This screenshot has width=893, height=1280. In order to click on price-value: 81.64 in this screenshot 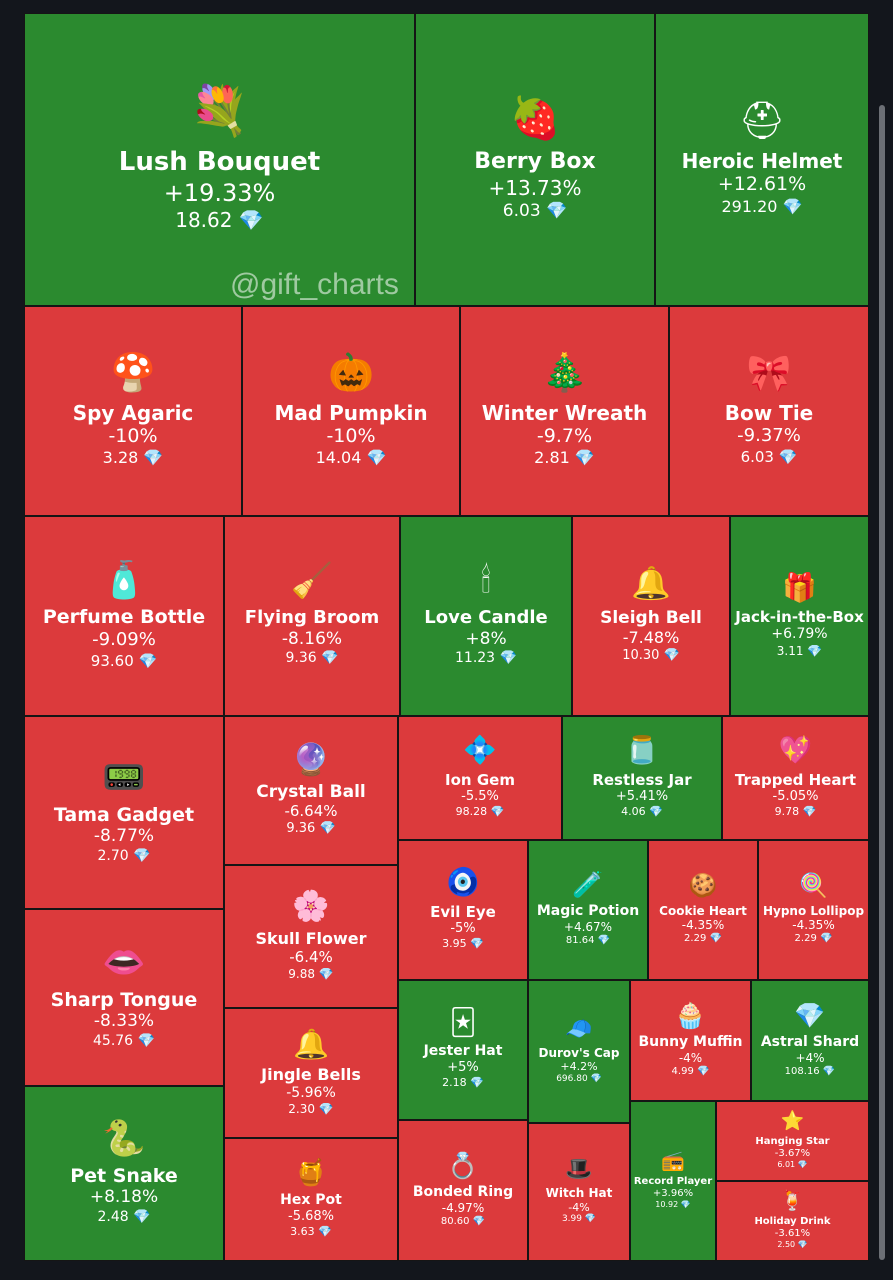, I will do `click(580, 941)`.